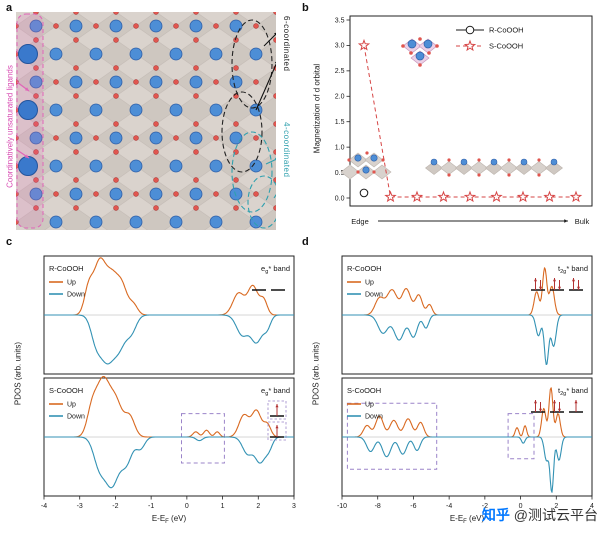  What do you see at coordinates (80, 506) in the screenshot?
I see `svg-text: -3` at bounding box center [80, 506].